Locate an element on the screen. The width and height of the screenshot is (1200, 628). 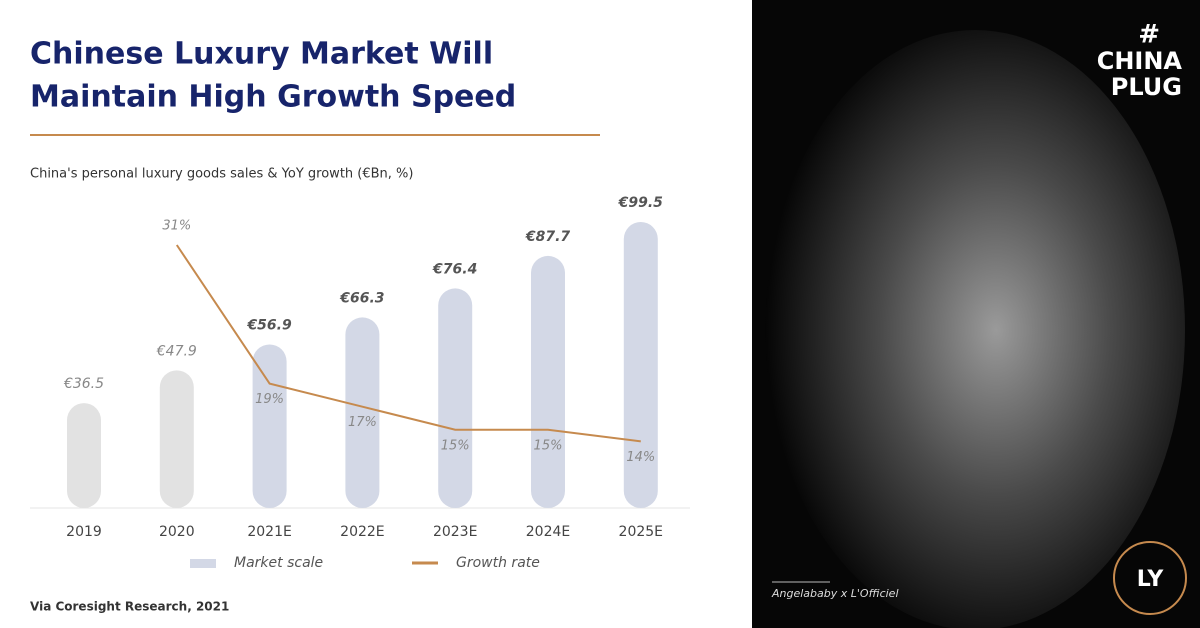
x-tick-label: 2021E is located at coordinates (269, 532).